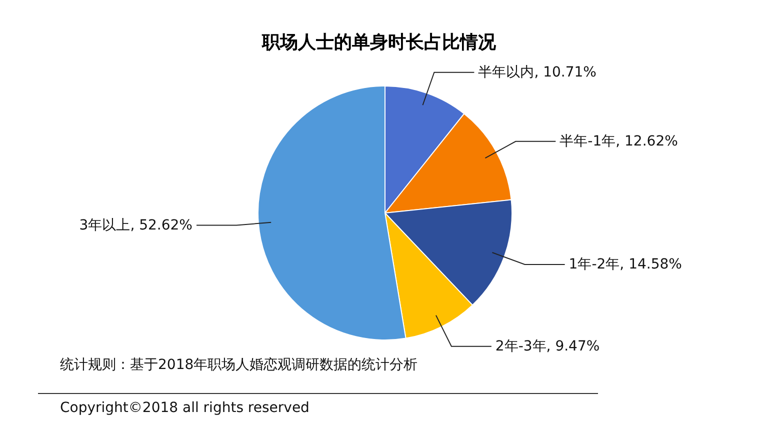 Image resolution: width=758 pixels, height=421 pixels. I want to click on chart-title: 职场人士的单身时长占比情况, so click(378, 42).